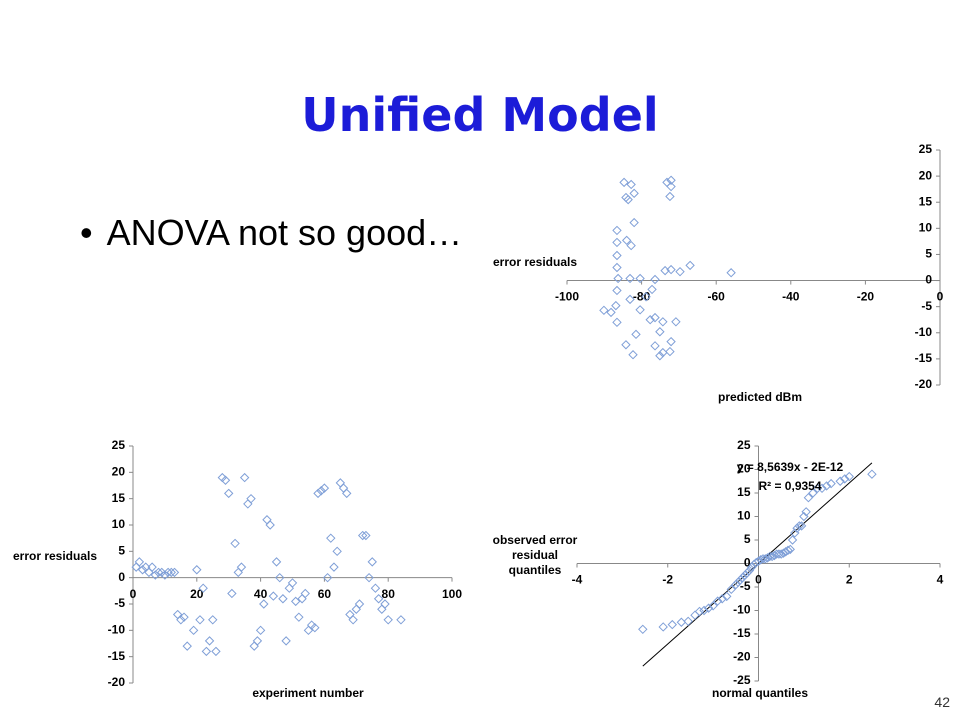  What do you see at coordinates (924, 384) in the screenshot?
I see `y-tick-label: -20` at bounding box center [924, 384].